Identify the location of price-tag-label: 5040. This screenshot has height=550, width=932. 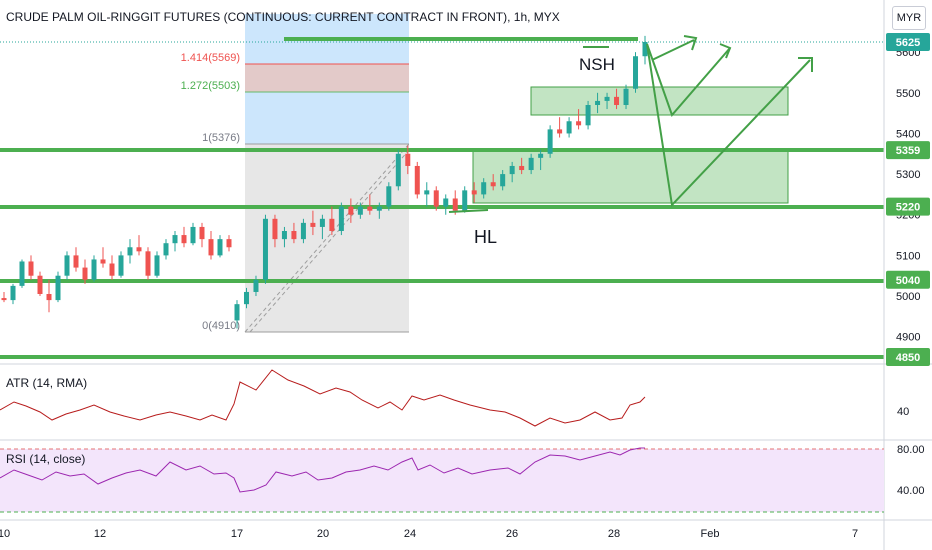
(908, 281).